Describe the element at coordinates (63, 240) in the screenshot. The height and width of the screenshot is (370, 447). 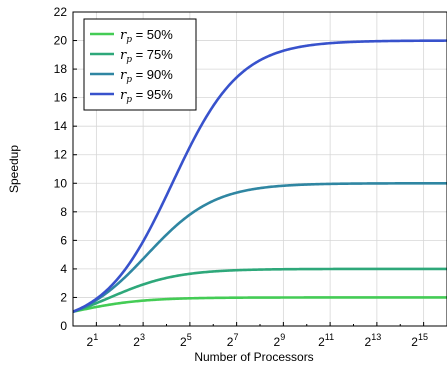
I see `y-tick-label: 6` at that location.